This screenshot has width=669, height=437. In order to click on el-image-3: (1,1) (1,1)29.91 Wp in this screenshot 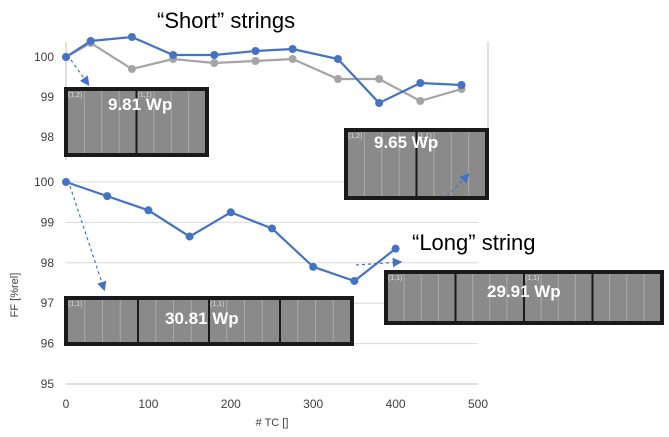, I will do `click(524, 297)`.